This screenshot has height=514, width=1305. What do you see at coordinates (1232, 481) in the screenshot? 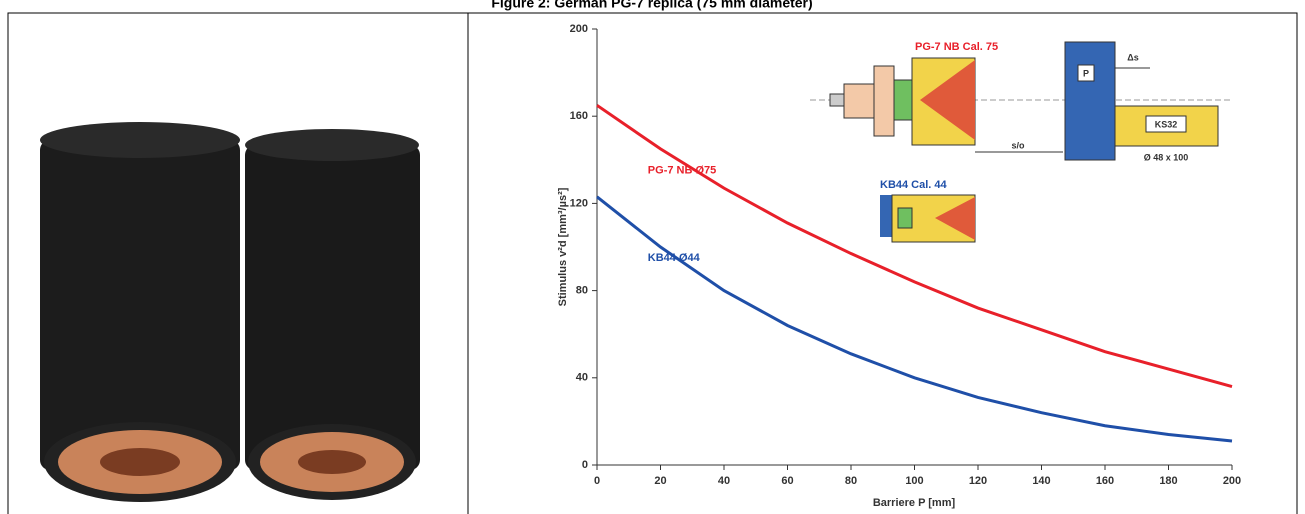
I see `x-tick-label: 200` at bounding box center [1232, 481].